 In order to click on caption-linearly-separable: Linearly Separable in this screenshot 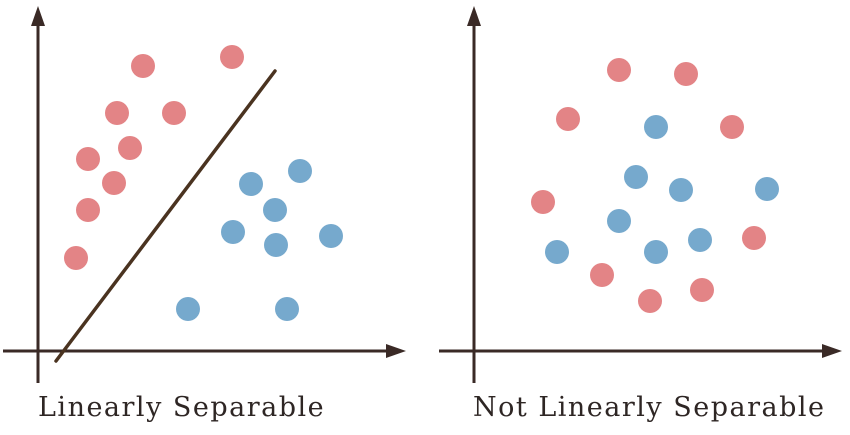, I will do `click(182, 407)`.